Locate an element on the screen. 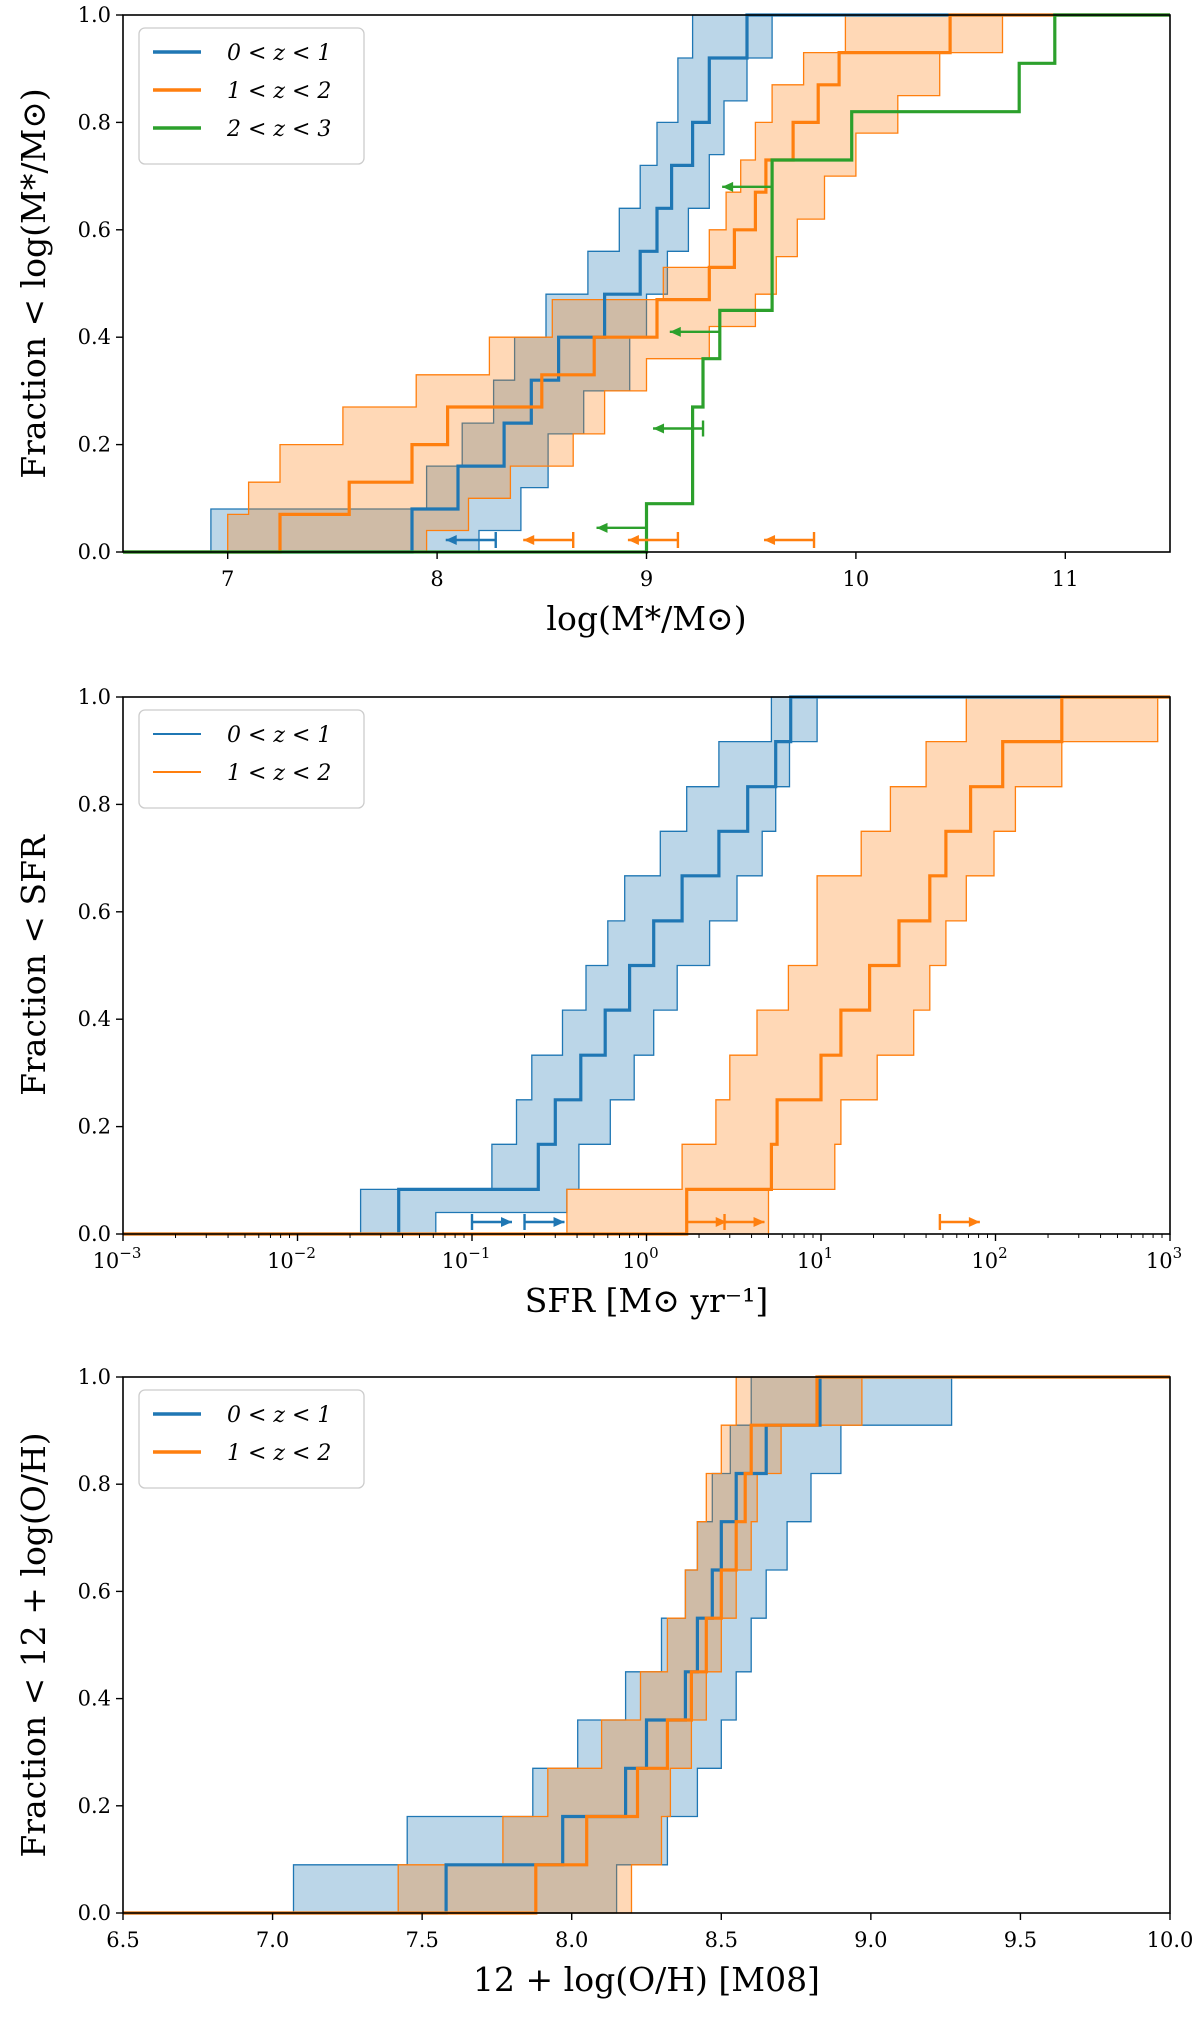 This screenshot has height=2022, width=1200. x-tick-label: 10⁻³ is located at coordinates (117, 1258).